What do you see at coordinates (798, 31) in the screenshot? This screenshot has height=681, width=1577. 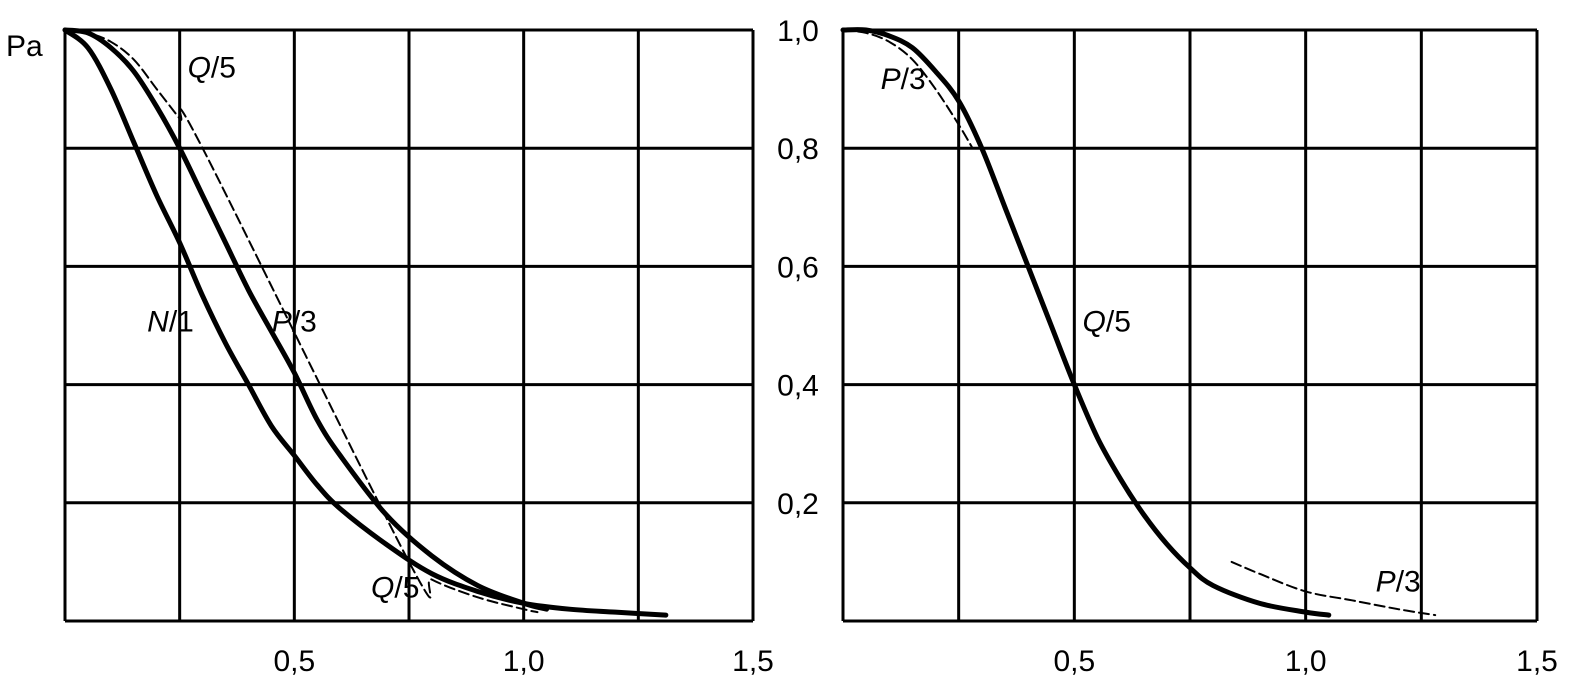 I see `y-tick-label: 1,0` at bounding box center [798, 31].